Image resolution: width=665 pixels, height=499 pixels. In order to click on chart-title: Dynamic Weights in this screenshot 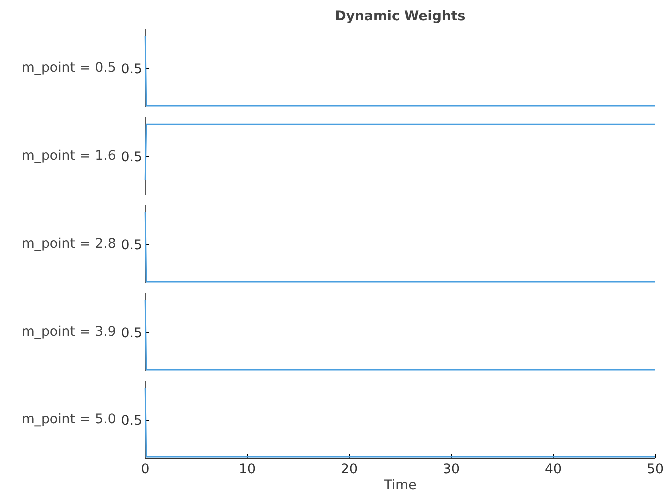, I will do `click(400, 17)`.